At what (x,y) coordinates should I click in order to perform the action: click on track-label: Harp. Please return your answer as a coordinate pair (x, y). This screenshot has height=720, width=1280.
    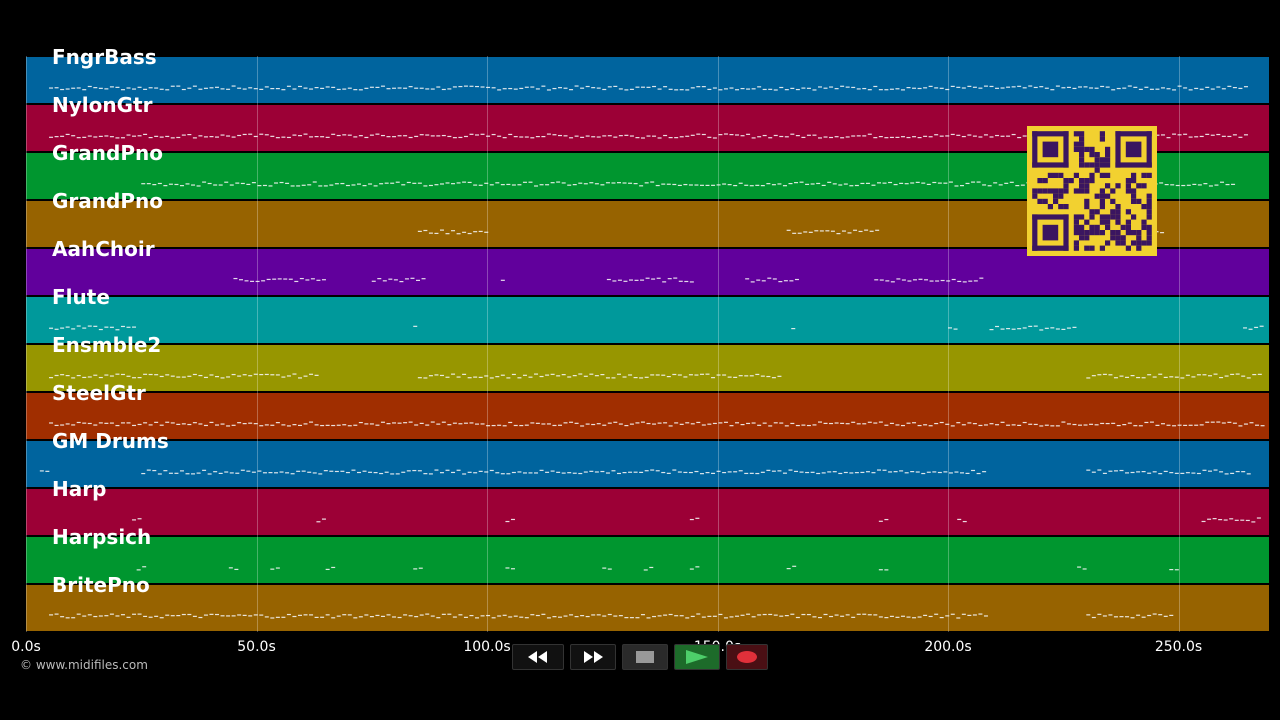
    Looking at the image, I should click on (79, 489).